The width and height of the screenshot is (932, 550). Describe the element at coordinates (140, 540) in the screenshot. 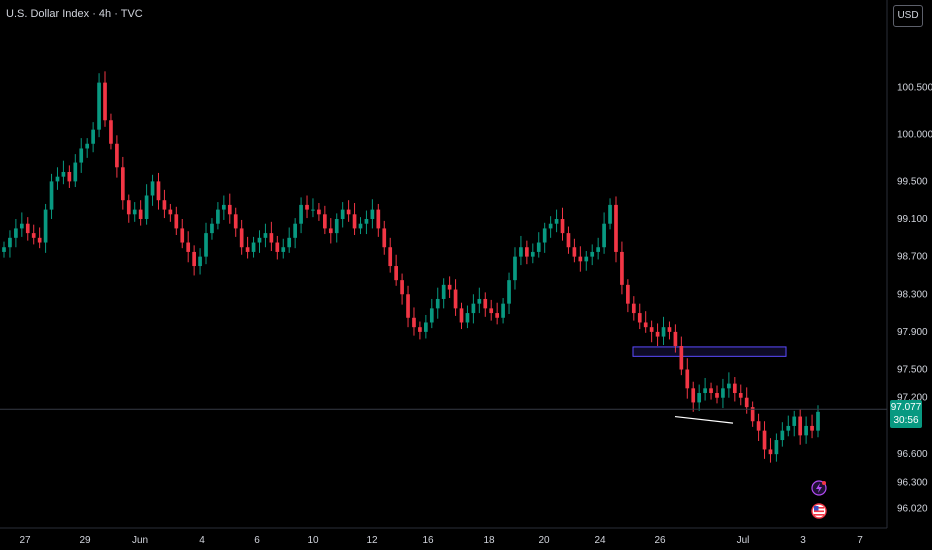

I see `x-tick-label: Jun` at that location.